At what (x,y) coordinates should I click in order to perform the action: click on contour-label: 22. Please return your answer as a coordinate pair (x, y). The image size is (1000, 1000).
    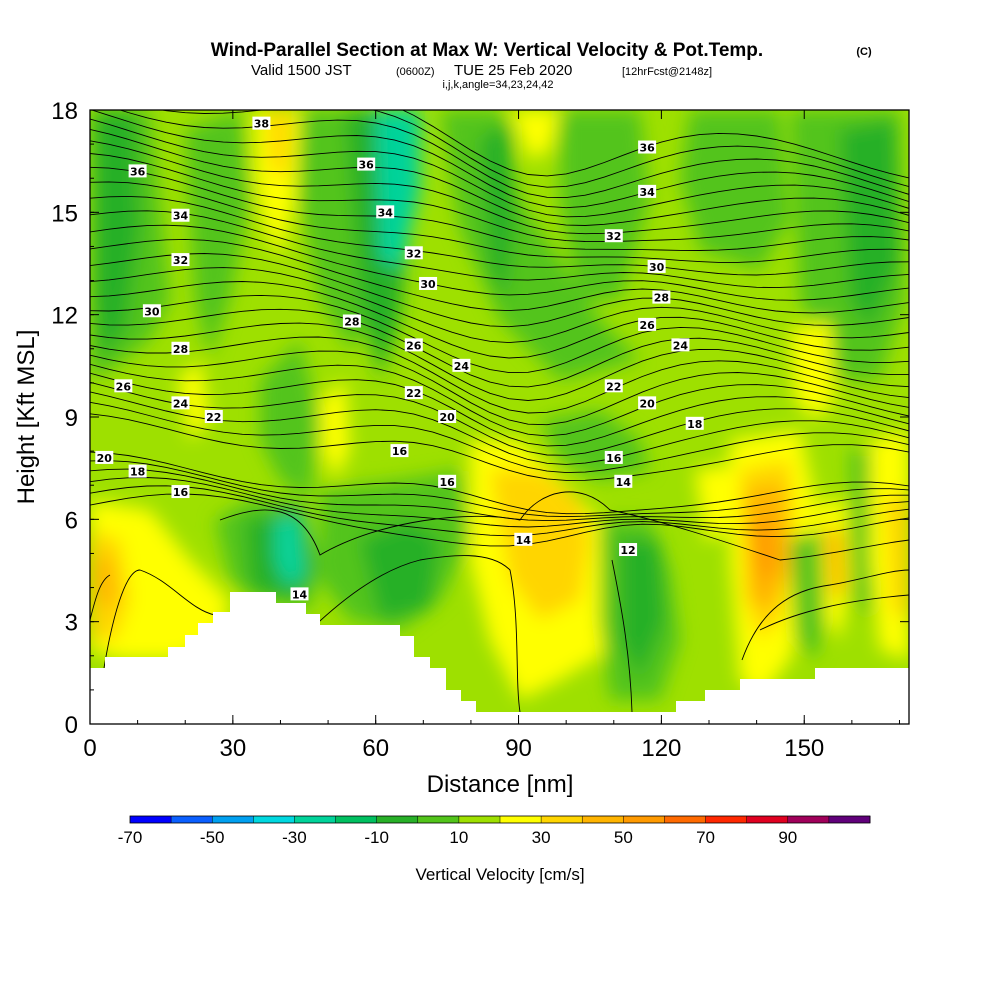
    Looking at the image, I should click on (413, 393).